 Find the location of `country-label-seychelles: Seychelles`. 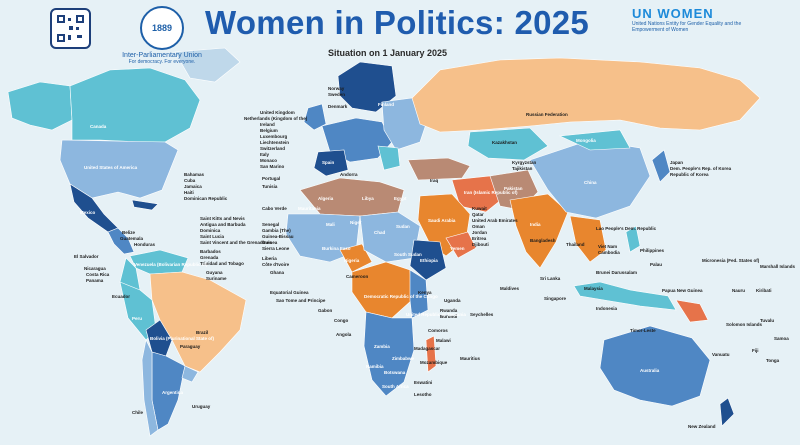

country-label-seychelles: Seychelles is located at coordinates (482, 314).